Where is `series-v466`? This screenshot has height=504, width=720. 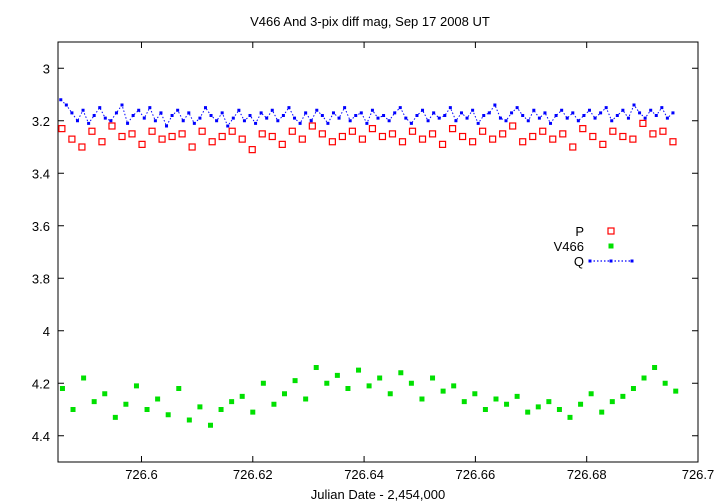 series-v466 is located at coordinates (369, 396).